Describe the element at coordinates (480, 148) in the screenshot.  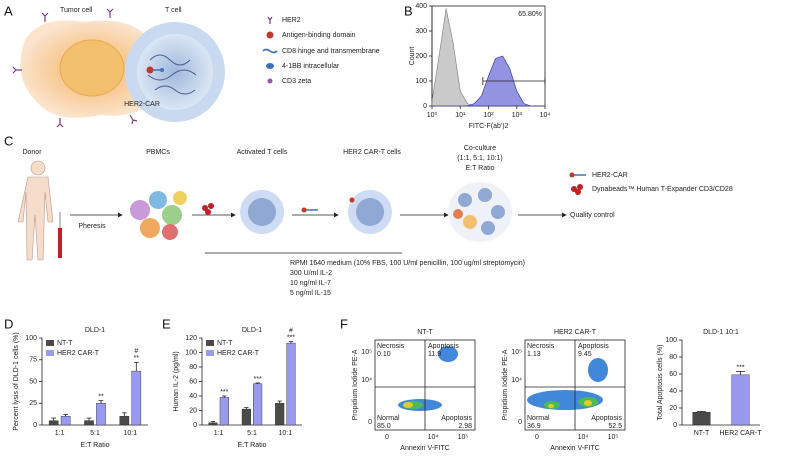
I see `step-label: Co-culture` at that location.